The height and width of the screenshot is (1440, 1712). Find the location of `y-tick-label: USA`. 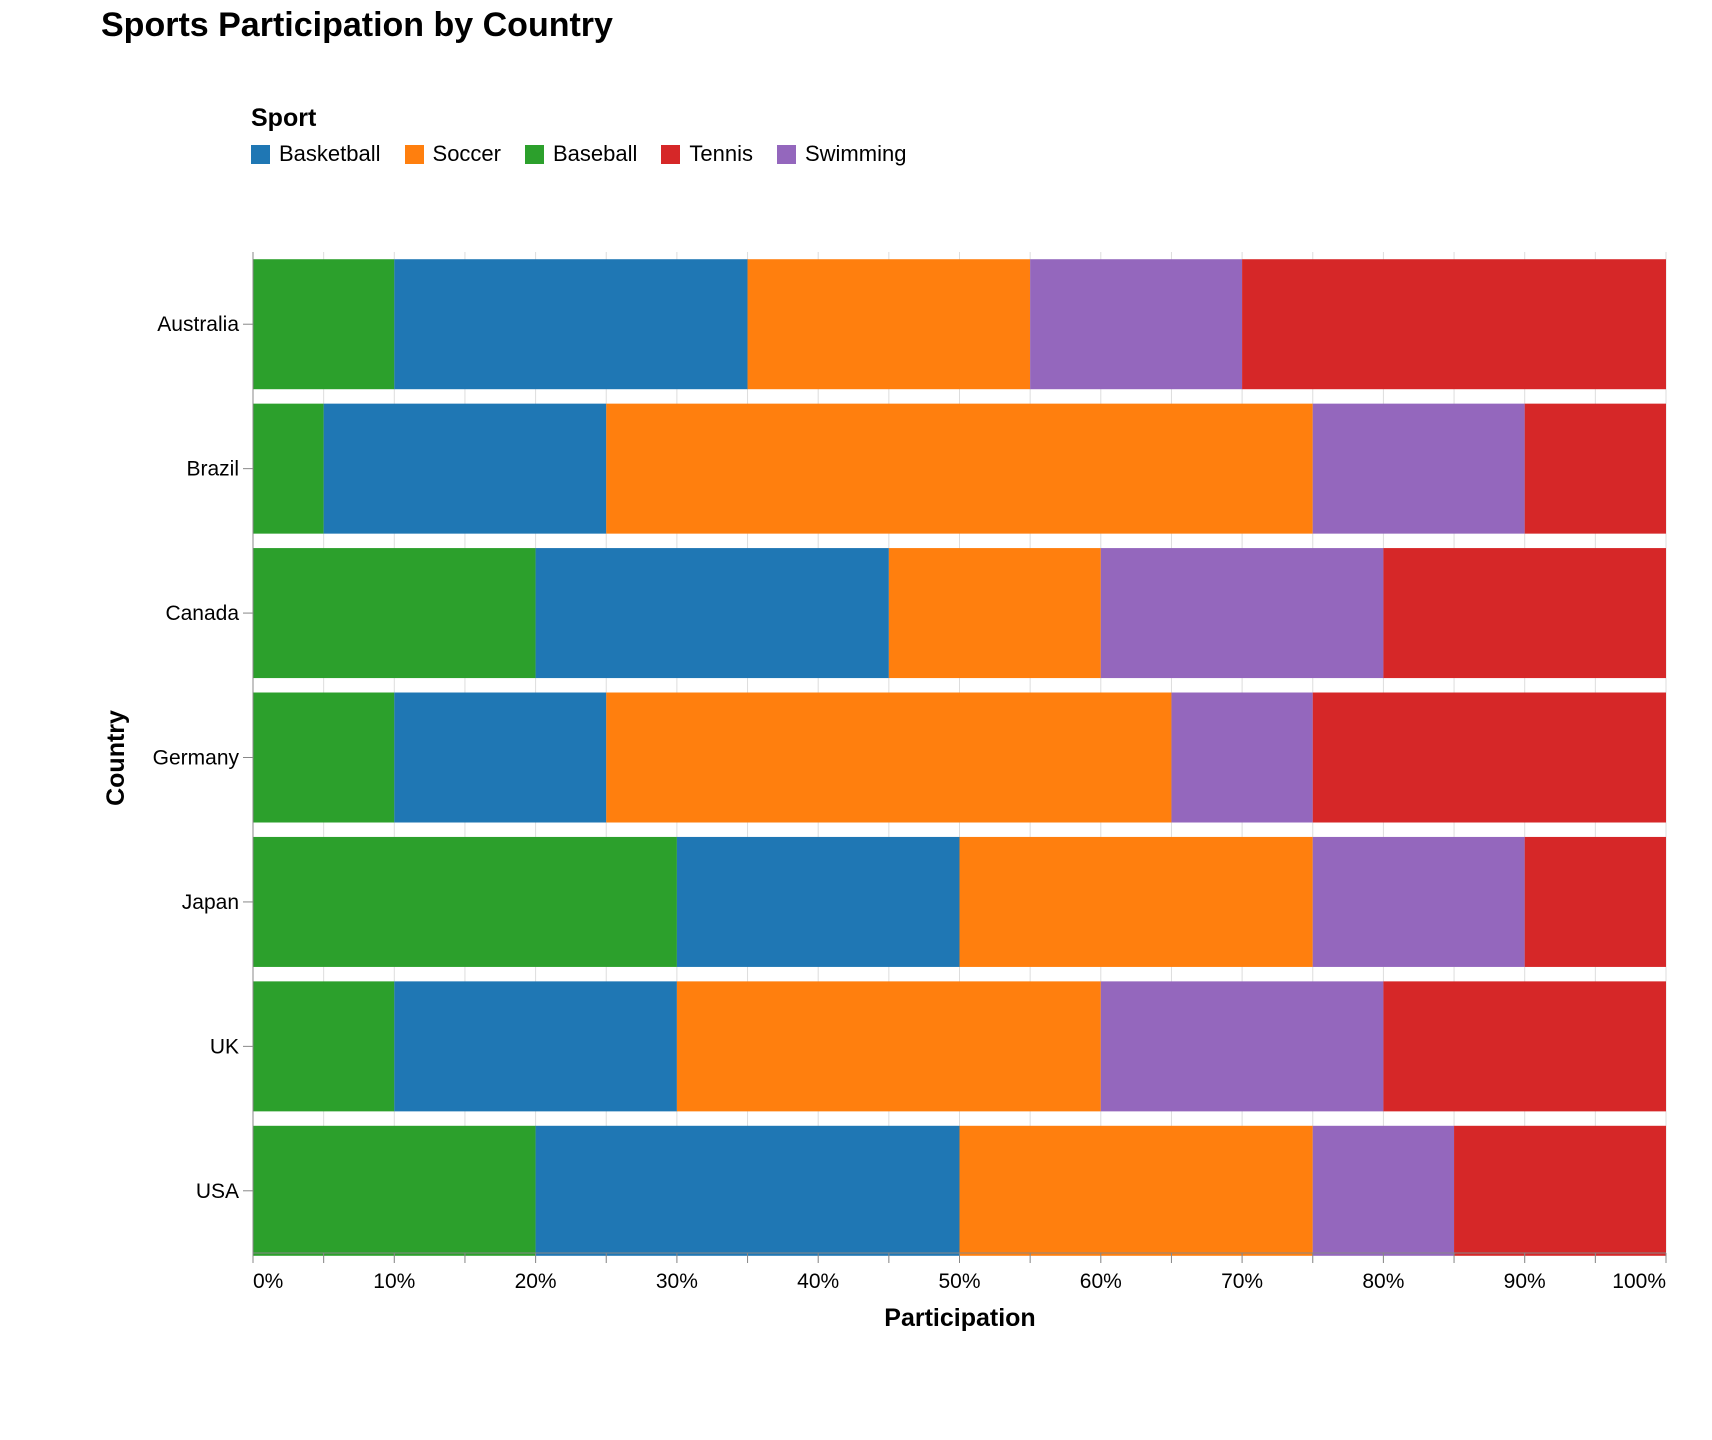

y-tick-label: USA is located at coordinates (217, 1191).